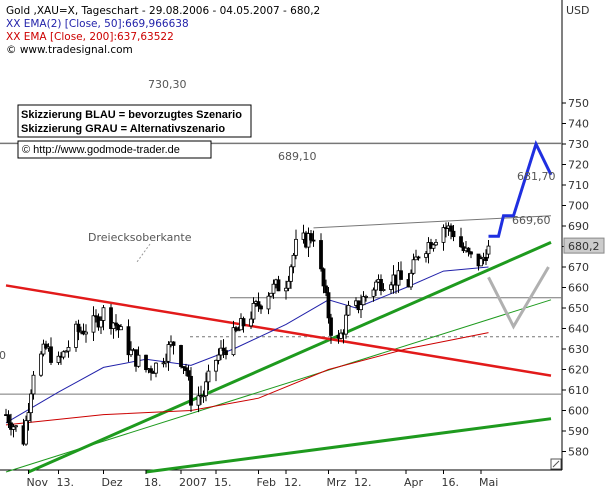  What do you see at coordinates (38, 482) in the screenshot?
I see `x-tick-label: Nov` at bounding box center [38, 482].